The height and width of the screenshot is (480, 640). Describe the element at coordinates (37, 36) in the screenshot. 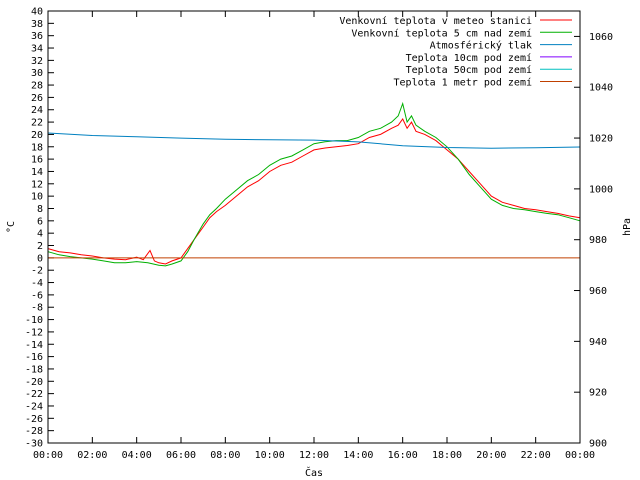

I see `y-left-tick-label: 36` at that location.